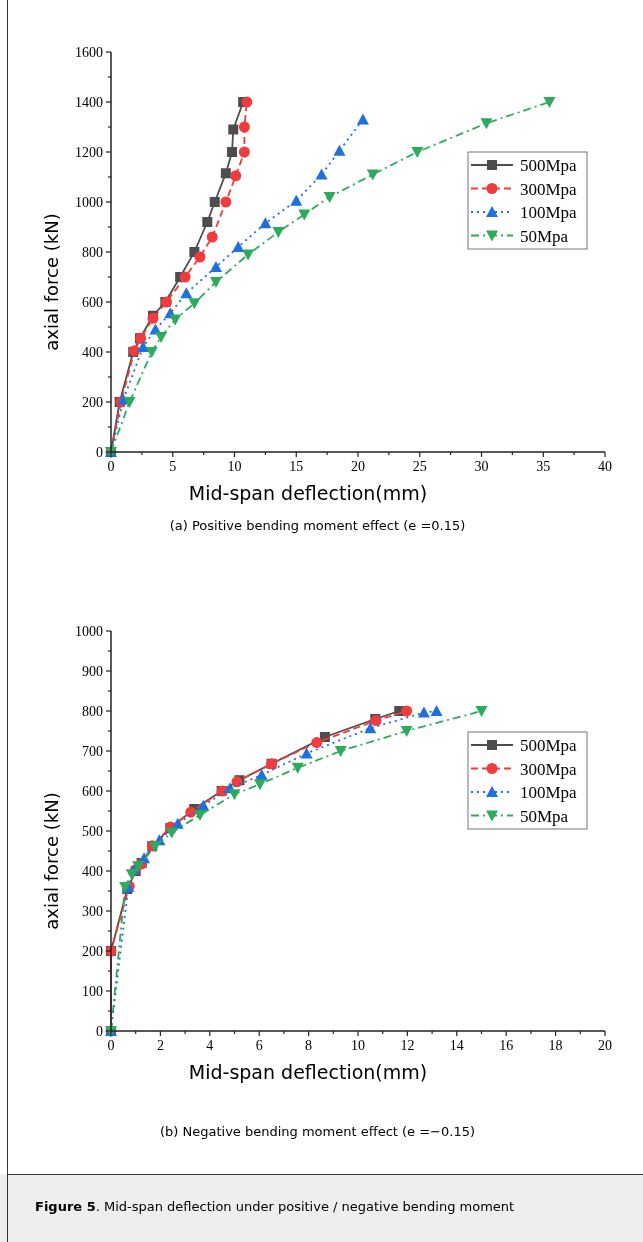  I want to click on x-tick-label: 4, so click(210, 1045).